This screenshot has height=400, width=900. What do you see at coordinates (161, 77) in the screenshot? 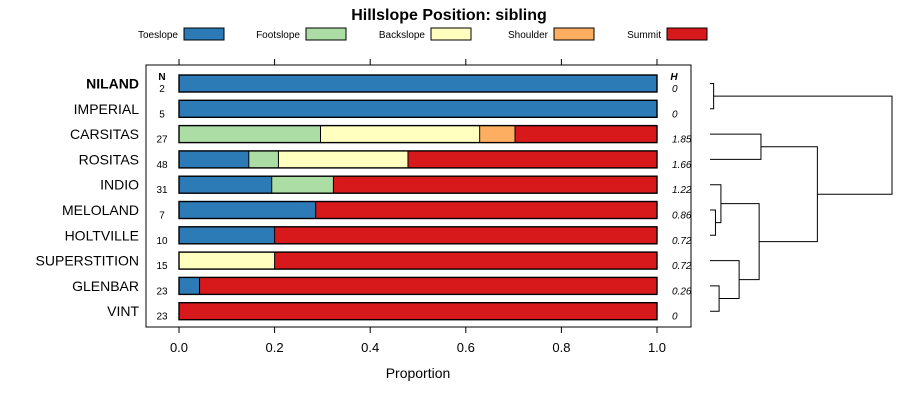
I see `n-column-header: N` at bounding box center [161, 77].